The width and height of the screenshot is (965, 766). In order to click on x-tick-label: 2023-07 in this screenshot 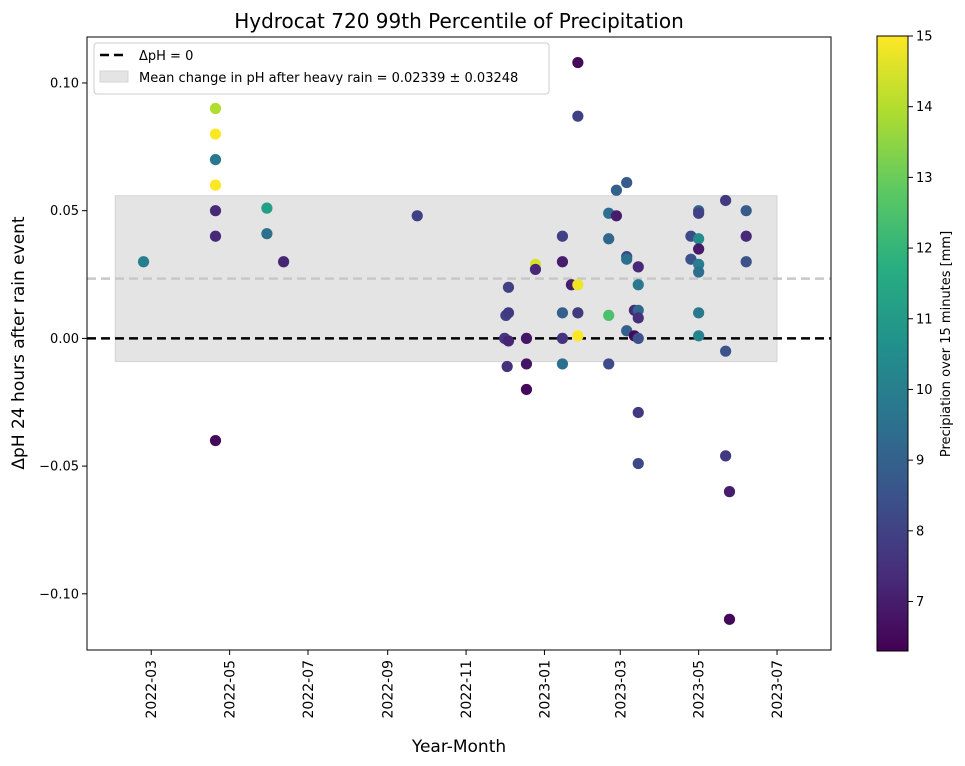, I will do `click(778, 689)`.